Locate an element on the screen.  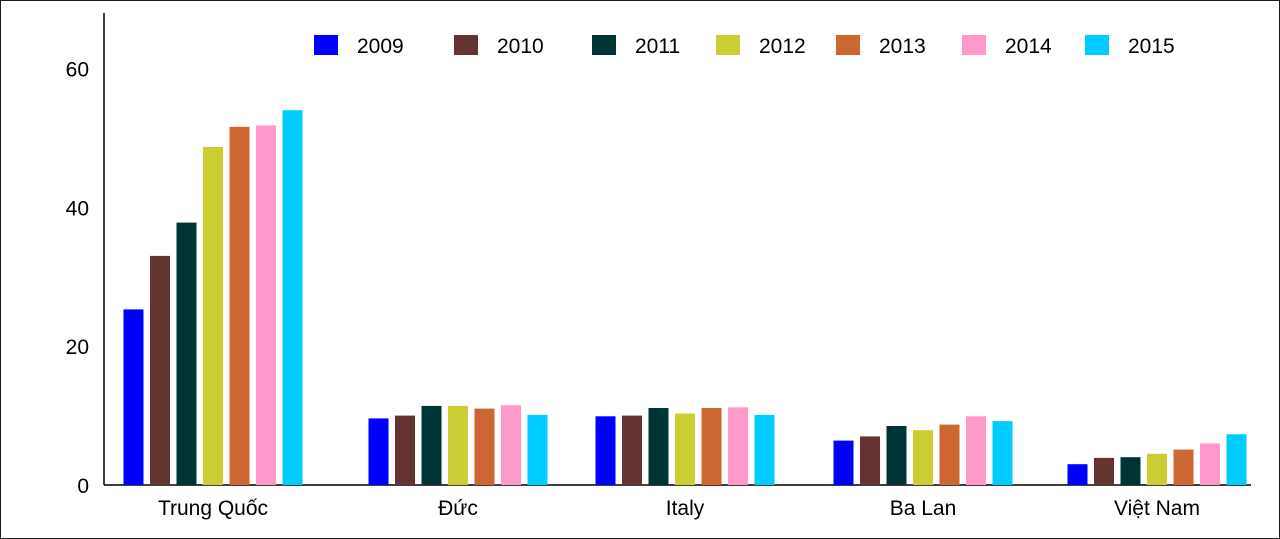
x-tick-labels: Trung Quốc Đức Italy Ba Lan Việt Nam is located at coordinates (679, 508).